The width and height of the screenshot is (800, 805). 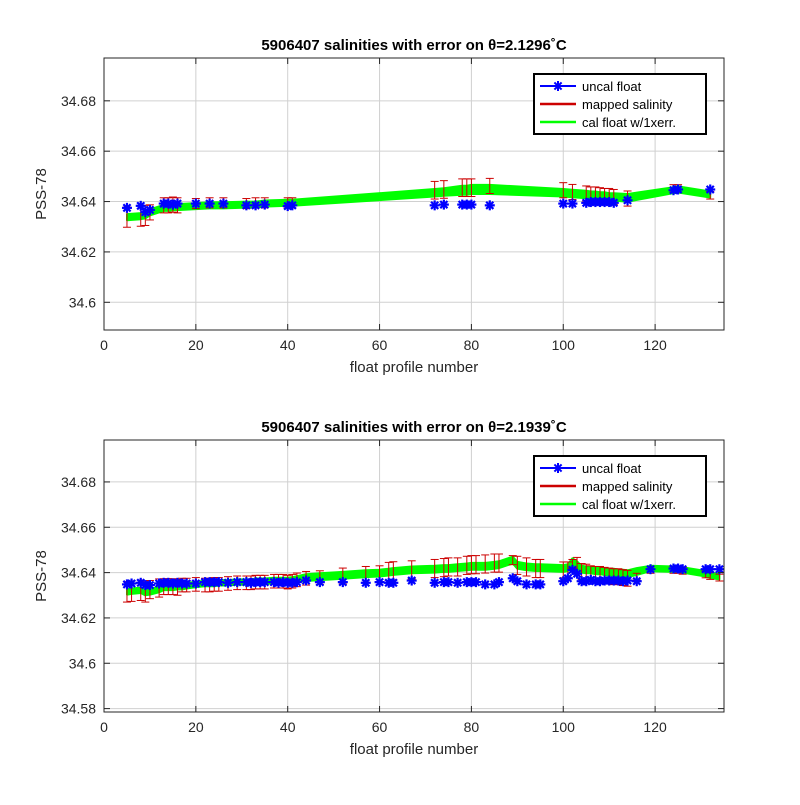 I want to click on y-tick-label: 34.66, so click(x=78, y=151).